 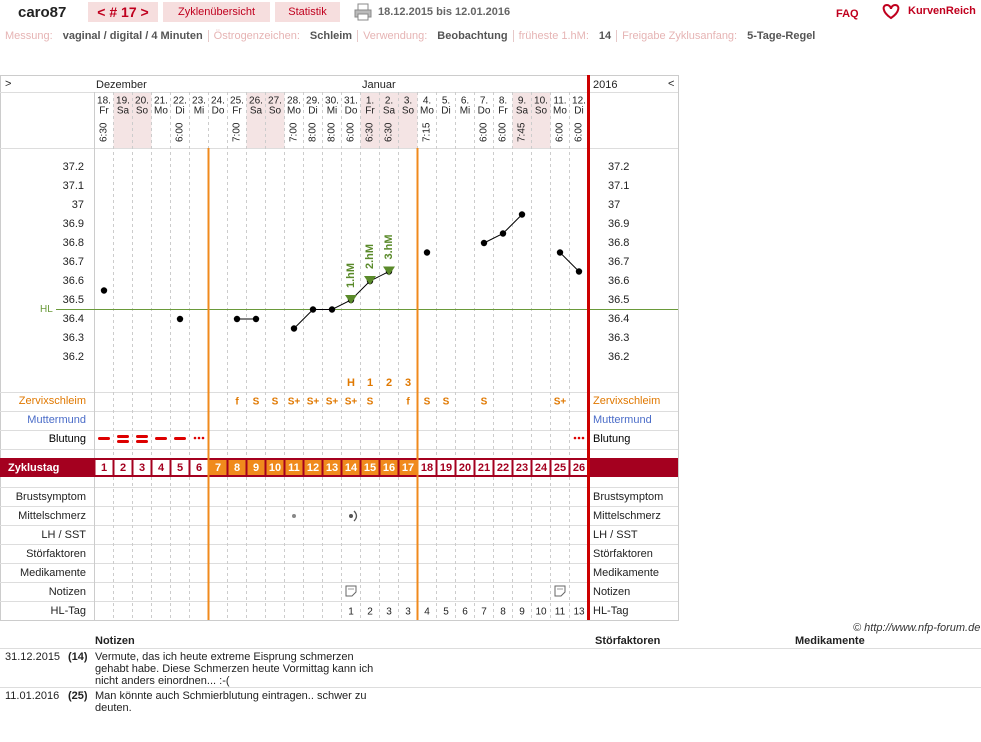 I want to click on logo-text: KurvenReich, so click(x=942, y=11).